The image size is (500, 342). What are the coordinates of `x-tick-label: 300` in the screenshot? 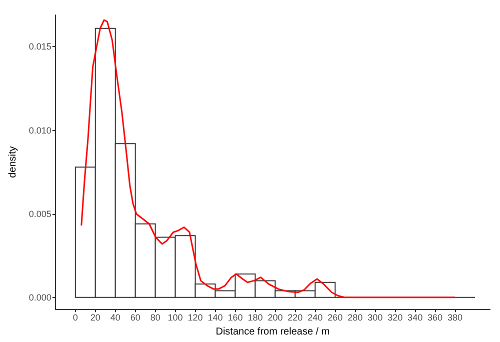 It's located at (375, 317).